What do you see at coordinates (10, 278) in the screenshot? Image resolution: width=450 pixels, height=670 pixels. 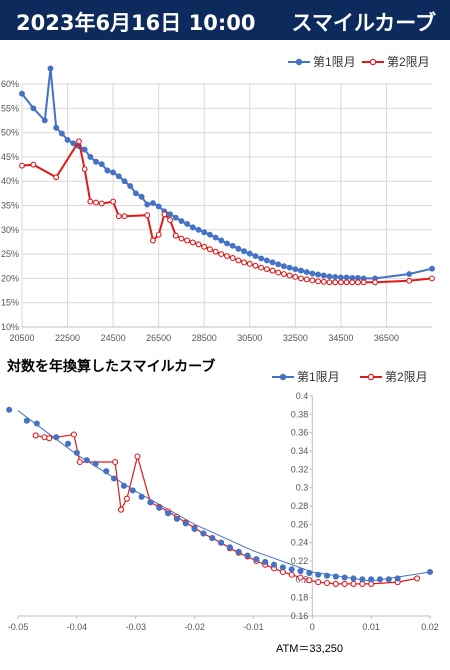 I see `y-tick-label: 20%` at bounding box center [10, 278].